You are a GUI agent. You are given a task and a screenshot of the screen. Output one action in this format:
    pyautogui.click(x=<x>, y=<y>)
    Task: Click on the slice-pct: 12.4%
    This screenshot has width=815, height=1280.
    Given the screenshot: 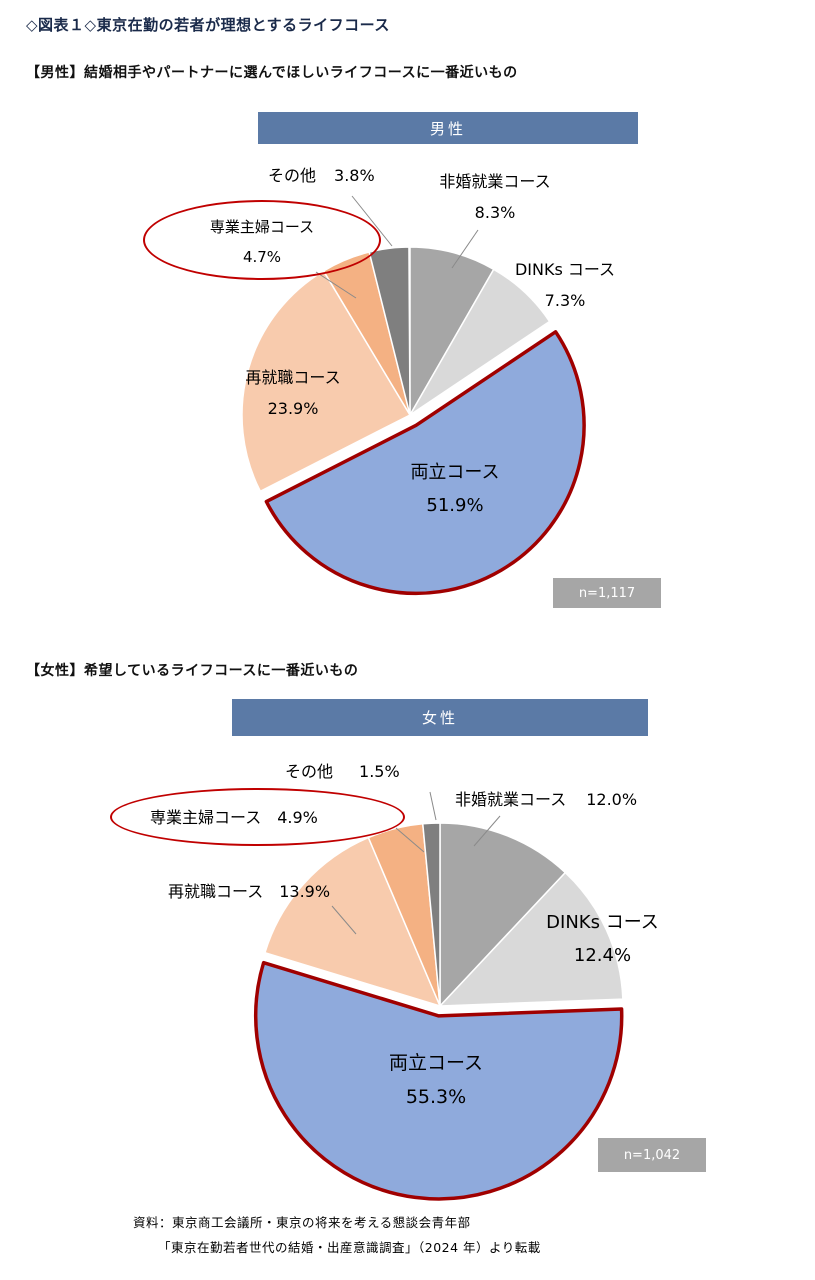 What is the action you would take?
    pyautogui.click(x=602, y=955)
    